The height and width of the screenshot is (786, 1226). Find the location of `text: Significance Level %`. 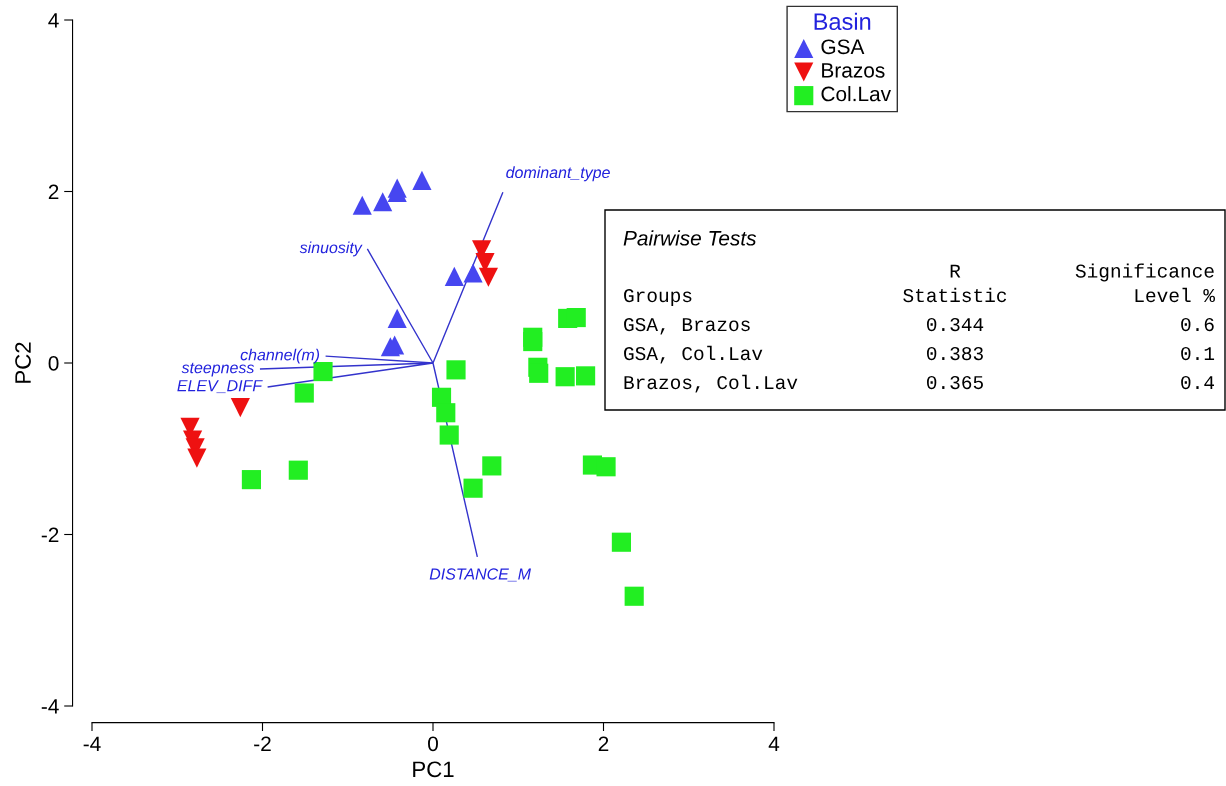

text: Significance Level % is located at coordinates (1145, 283).